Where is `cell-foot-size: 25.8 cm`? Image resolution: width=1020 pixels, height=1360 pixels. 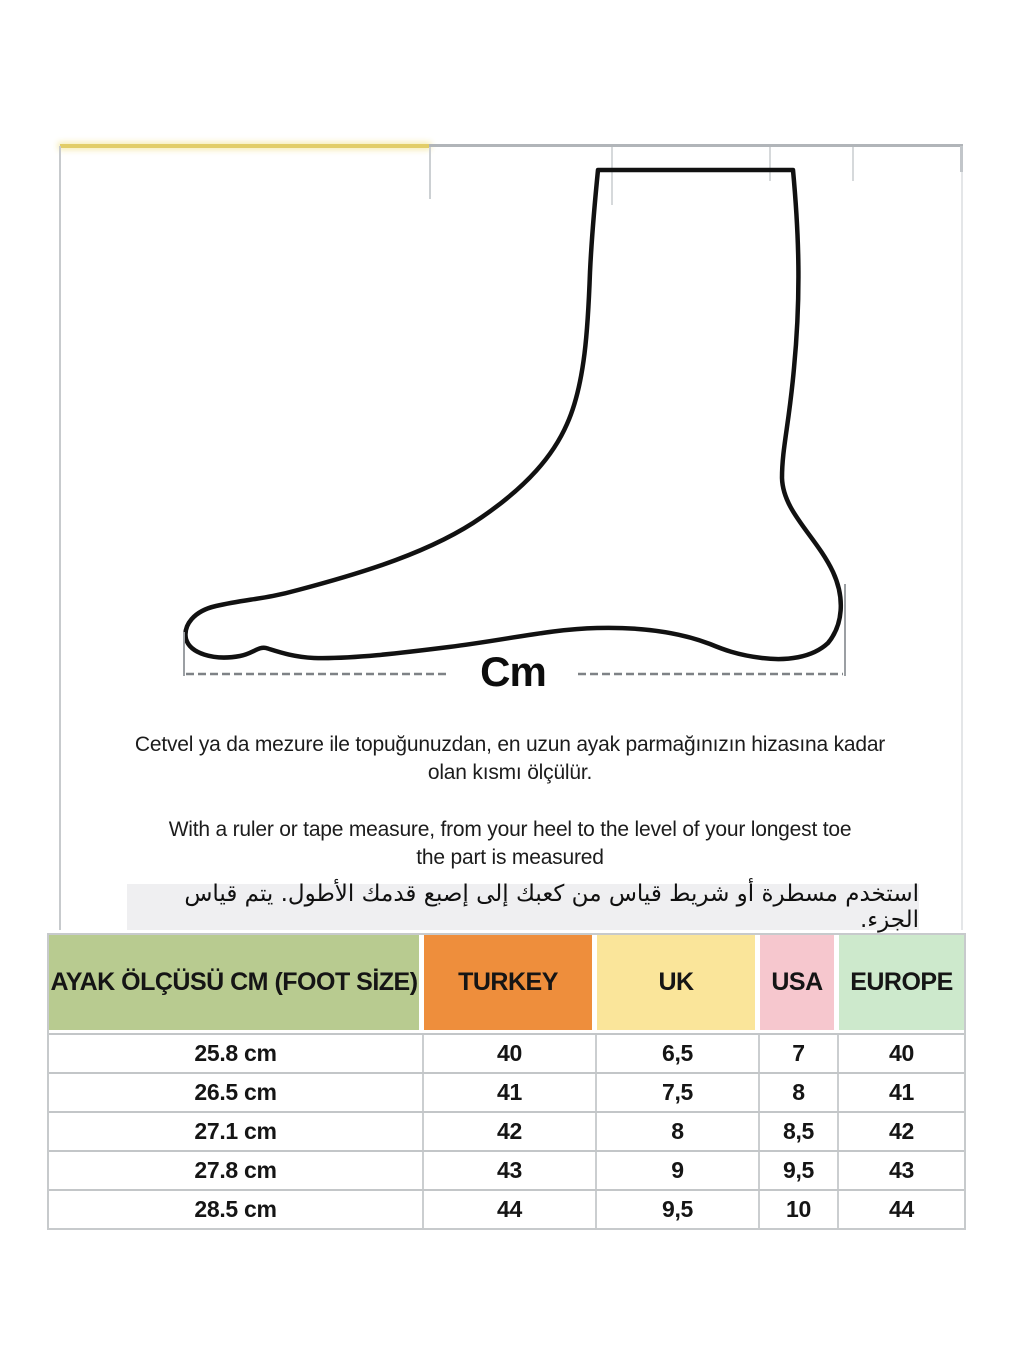
cell-foot-size: 25.8 cm is located at coordinates (236, 1053).